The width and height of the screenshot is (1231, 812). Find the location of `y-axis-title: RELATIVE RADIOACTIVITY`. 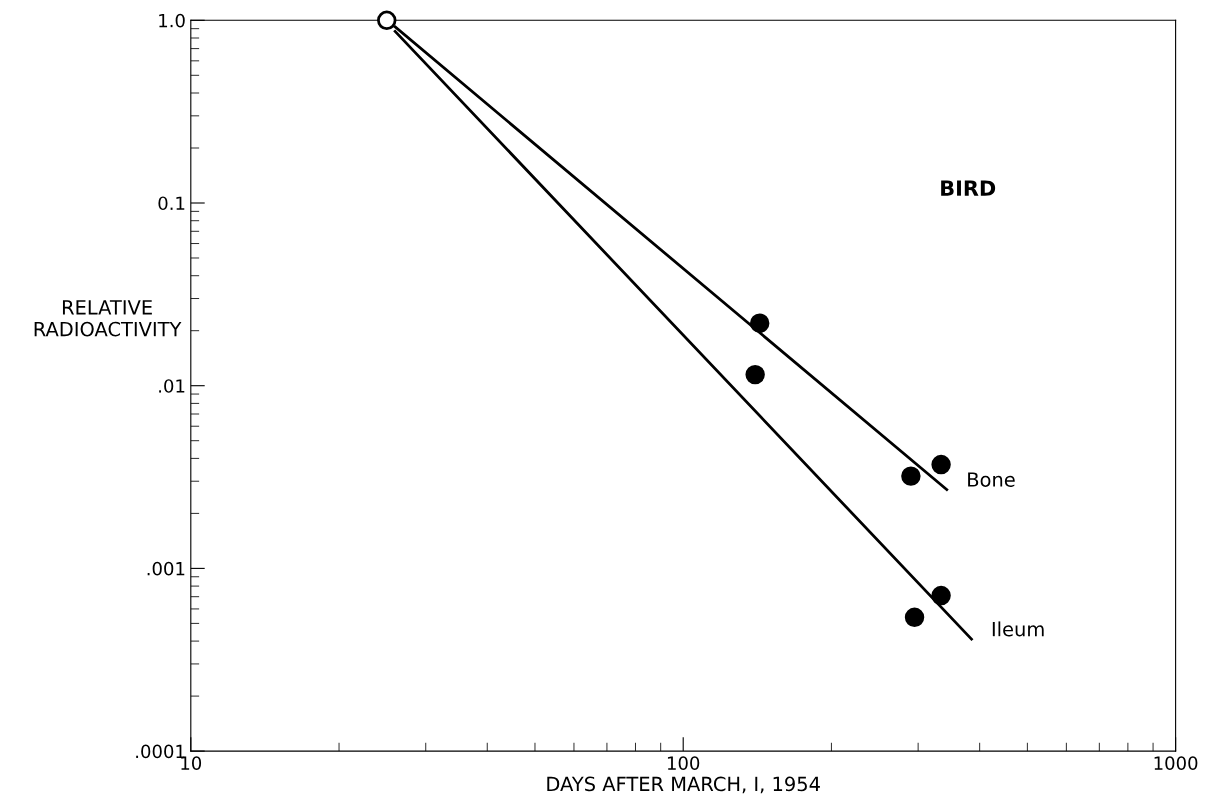

y-axis-title: RELATIVE RADIOACTIVITY is located at coordinates (108, 318).